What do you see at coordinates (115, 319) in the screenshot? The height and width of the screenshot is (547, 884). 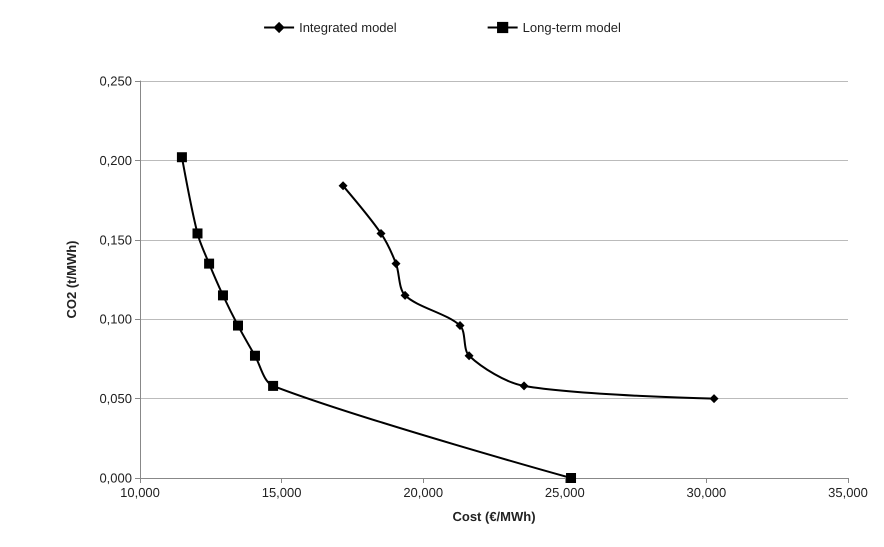 I see `y-tick-label: 0,100` at bounding box center [115, 319].